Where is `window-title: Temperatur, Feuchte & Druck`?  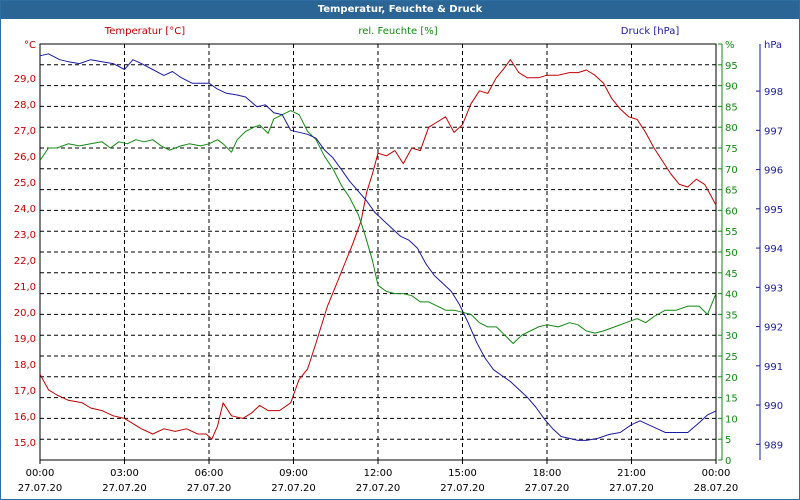
window-title: Temperatur, Feuchte & Druck is located at coordinates (400, 10).